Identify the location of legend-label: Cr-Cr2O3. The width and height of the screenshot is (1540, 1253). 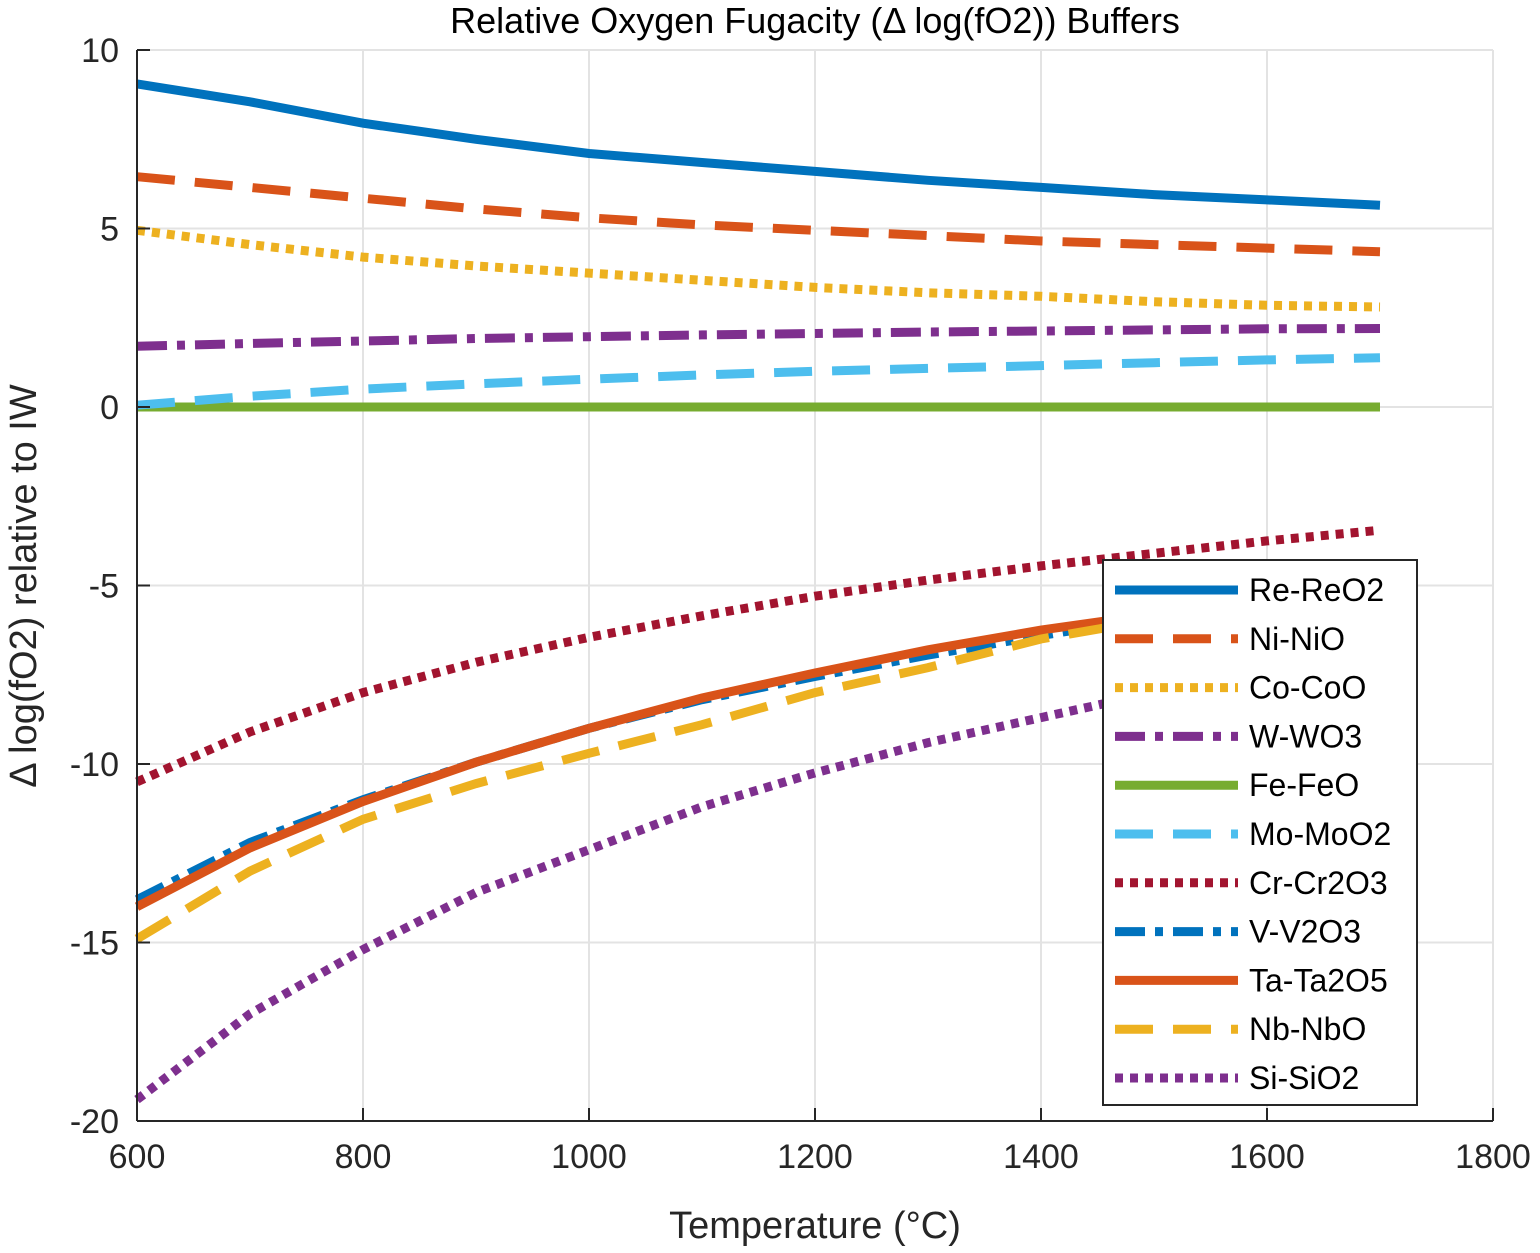
(1318, 883).